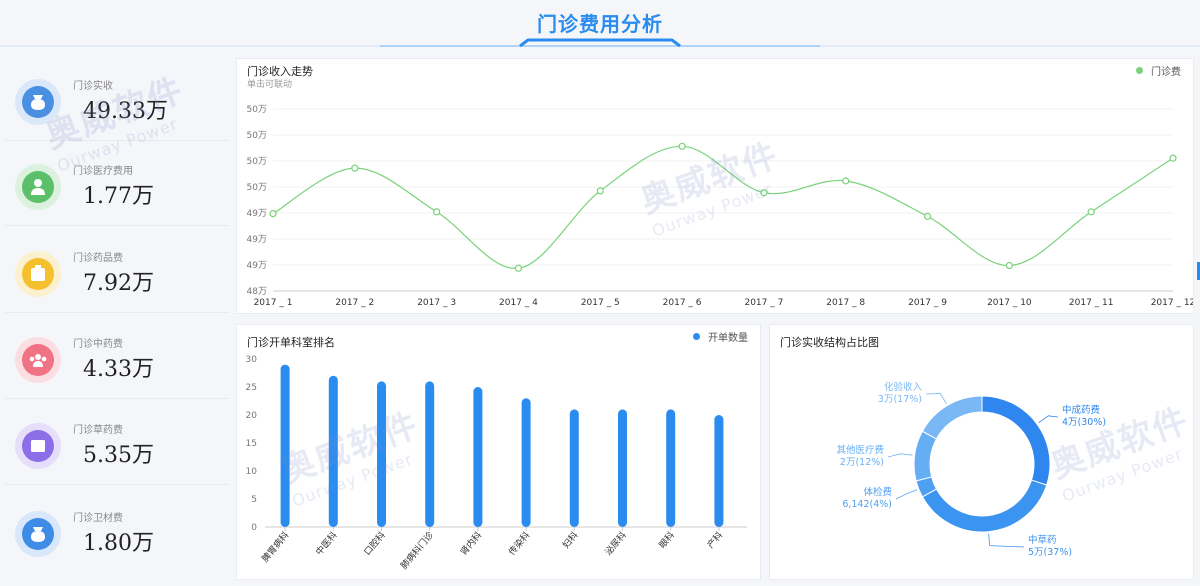 Image resolution: width=1200 pixels, height=586 pixels. I want to click on x-tick-label: 口腔科, so click(374, 543).